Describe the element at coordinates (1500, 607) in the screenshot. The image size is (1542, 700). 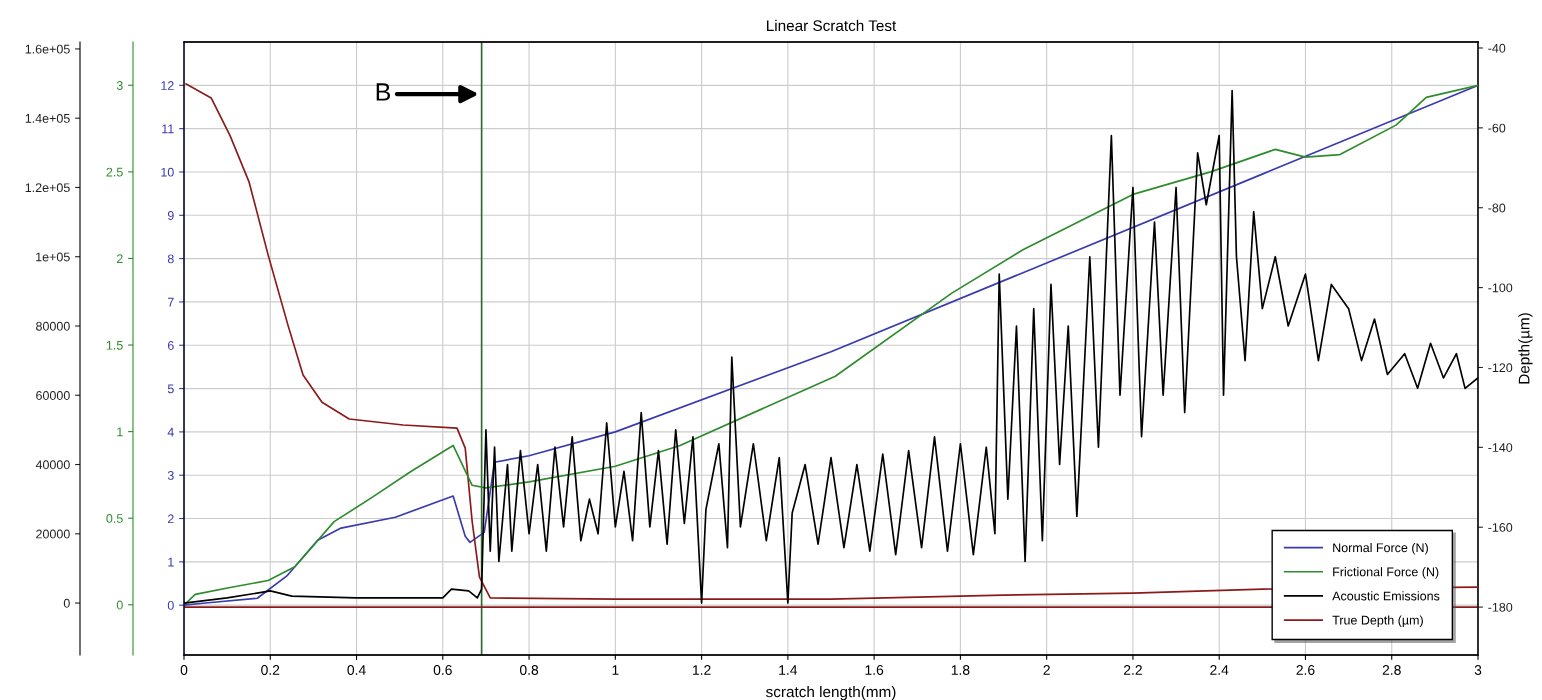
I see `y2-tick-label: -180` at that location.